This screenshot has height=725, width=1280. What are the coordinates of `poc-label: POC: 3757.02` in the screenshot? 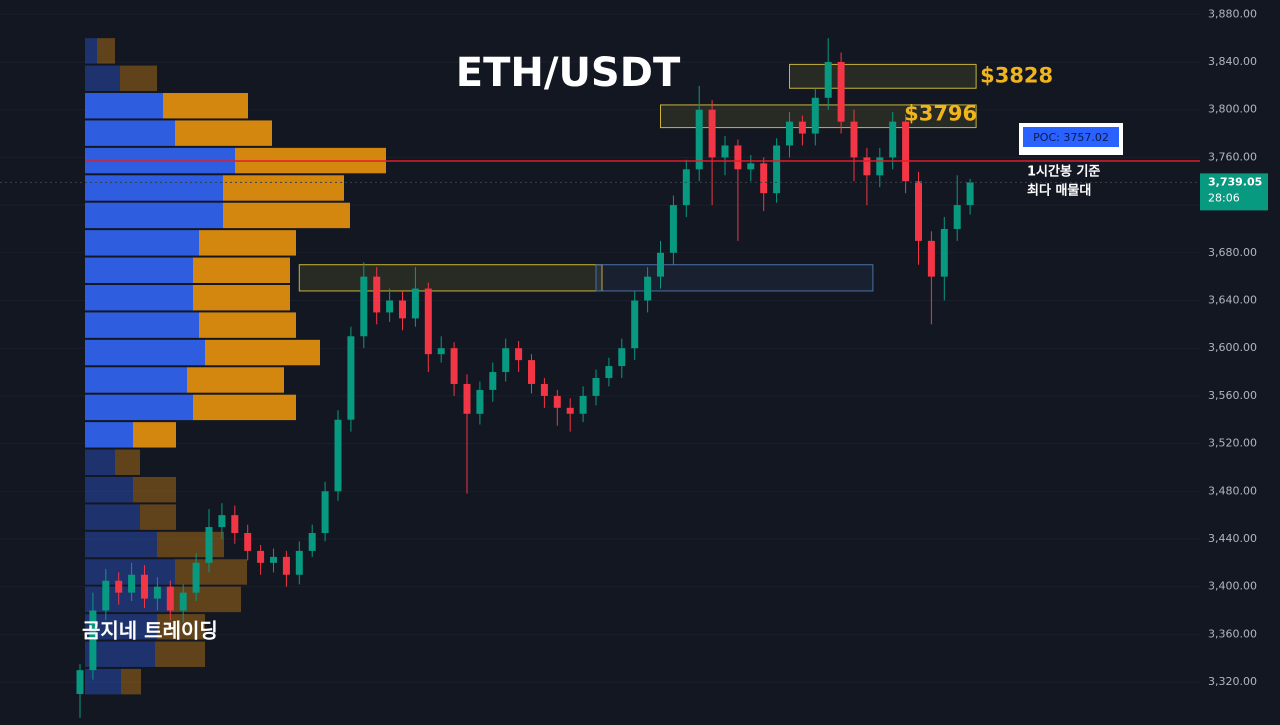 It's located at (1071, 137).